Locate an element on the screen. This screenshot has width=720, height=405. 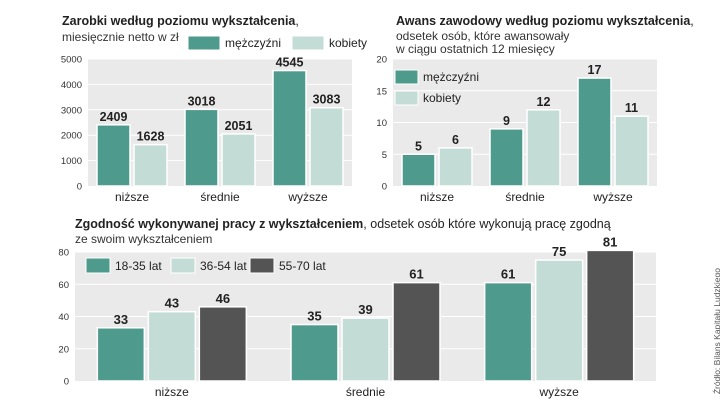
data-label: 3083 is located at coordinates (327, 100).